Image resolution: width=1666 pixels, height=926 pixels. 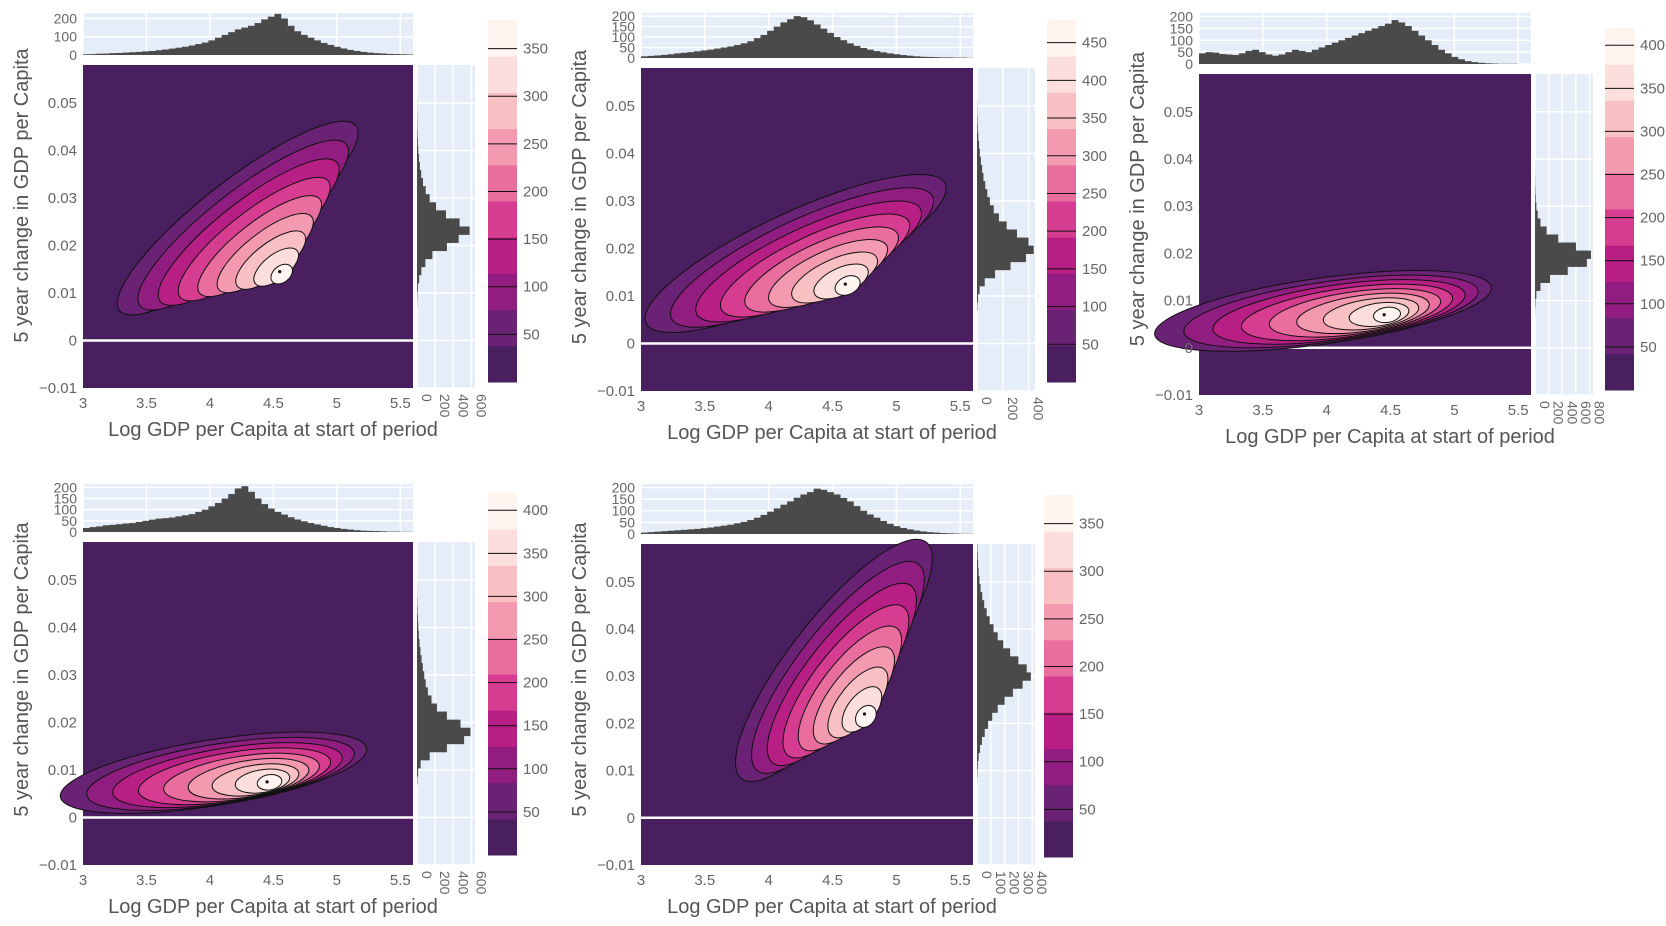 What do you see at coordinates (987, 401) in the screenshot?
I see `right-hist-tick-label: 0` at bounding box center [987, 401].